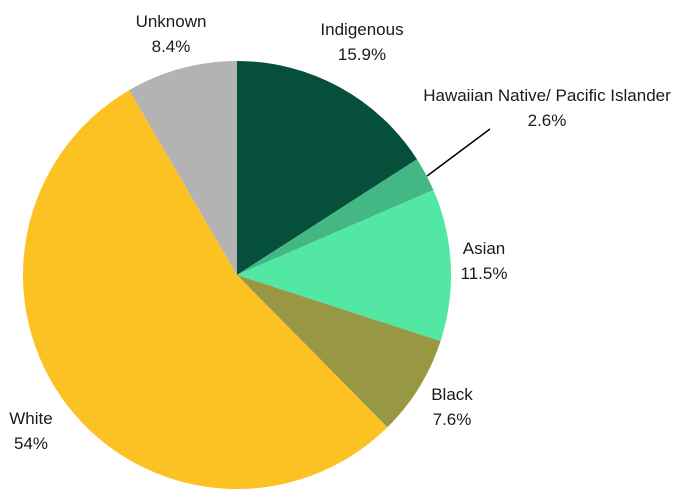 This screenshot has width=690, height=489. I want to click on pie-slice-unknown, so click(183, 168).